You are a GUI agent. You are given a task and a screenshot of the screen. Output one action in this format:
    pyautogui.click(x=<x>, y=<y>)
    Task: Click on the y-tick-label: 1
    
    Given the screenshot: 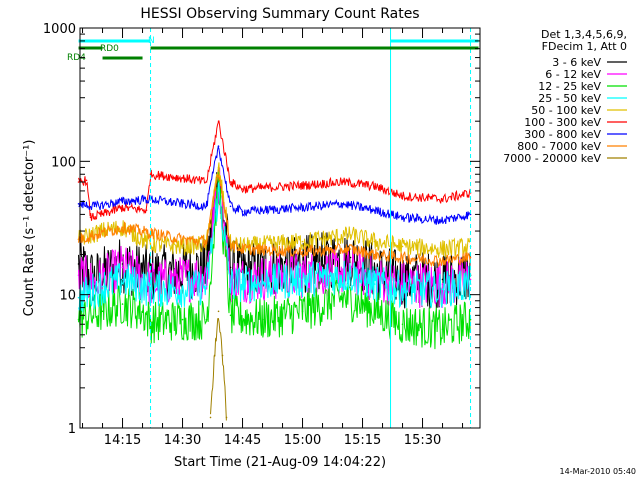 What is the action you would take?
    pyautogui.click(x=72, y=429)
    